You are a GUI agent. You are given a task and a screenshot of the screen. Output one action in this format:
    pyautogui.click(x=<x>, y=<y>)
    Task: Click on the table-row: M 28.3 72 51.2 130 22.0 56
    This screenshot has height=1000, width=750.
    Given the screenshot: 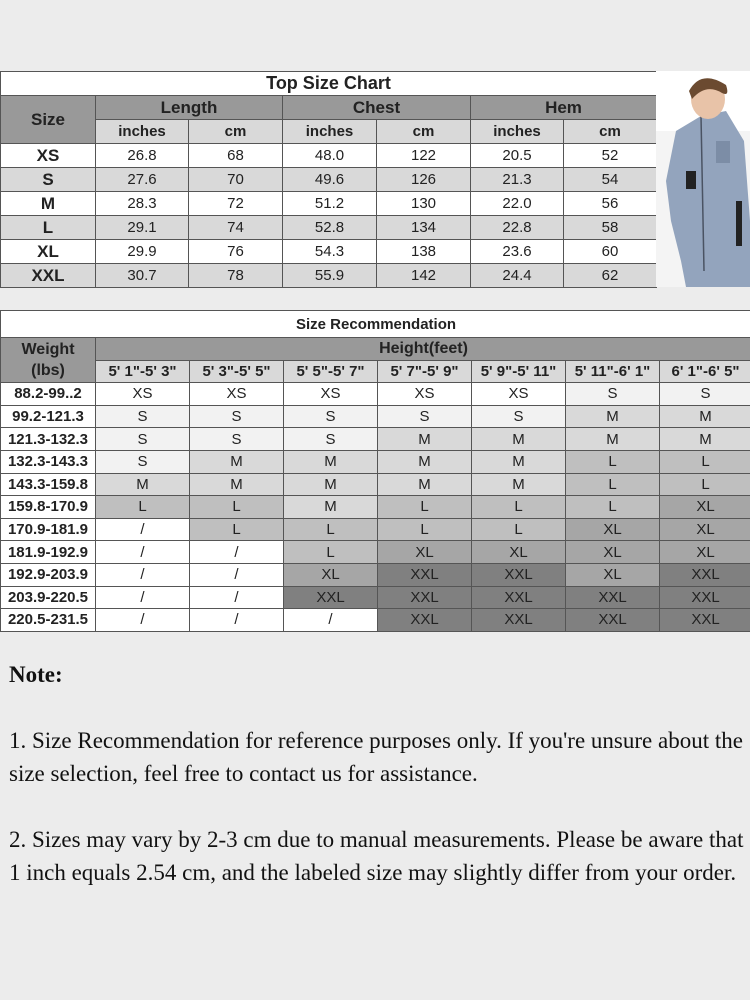 What is the action you would take?
    pyautogui.click(x=329, y=203)
    